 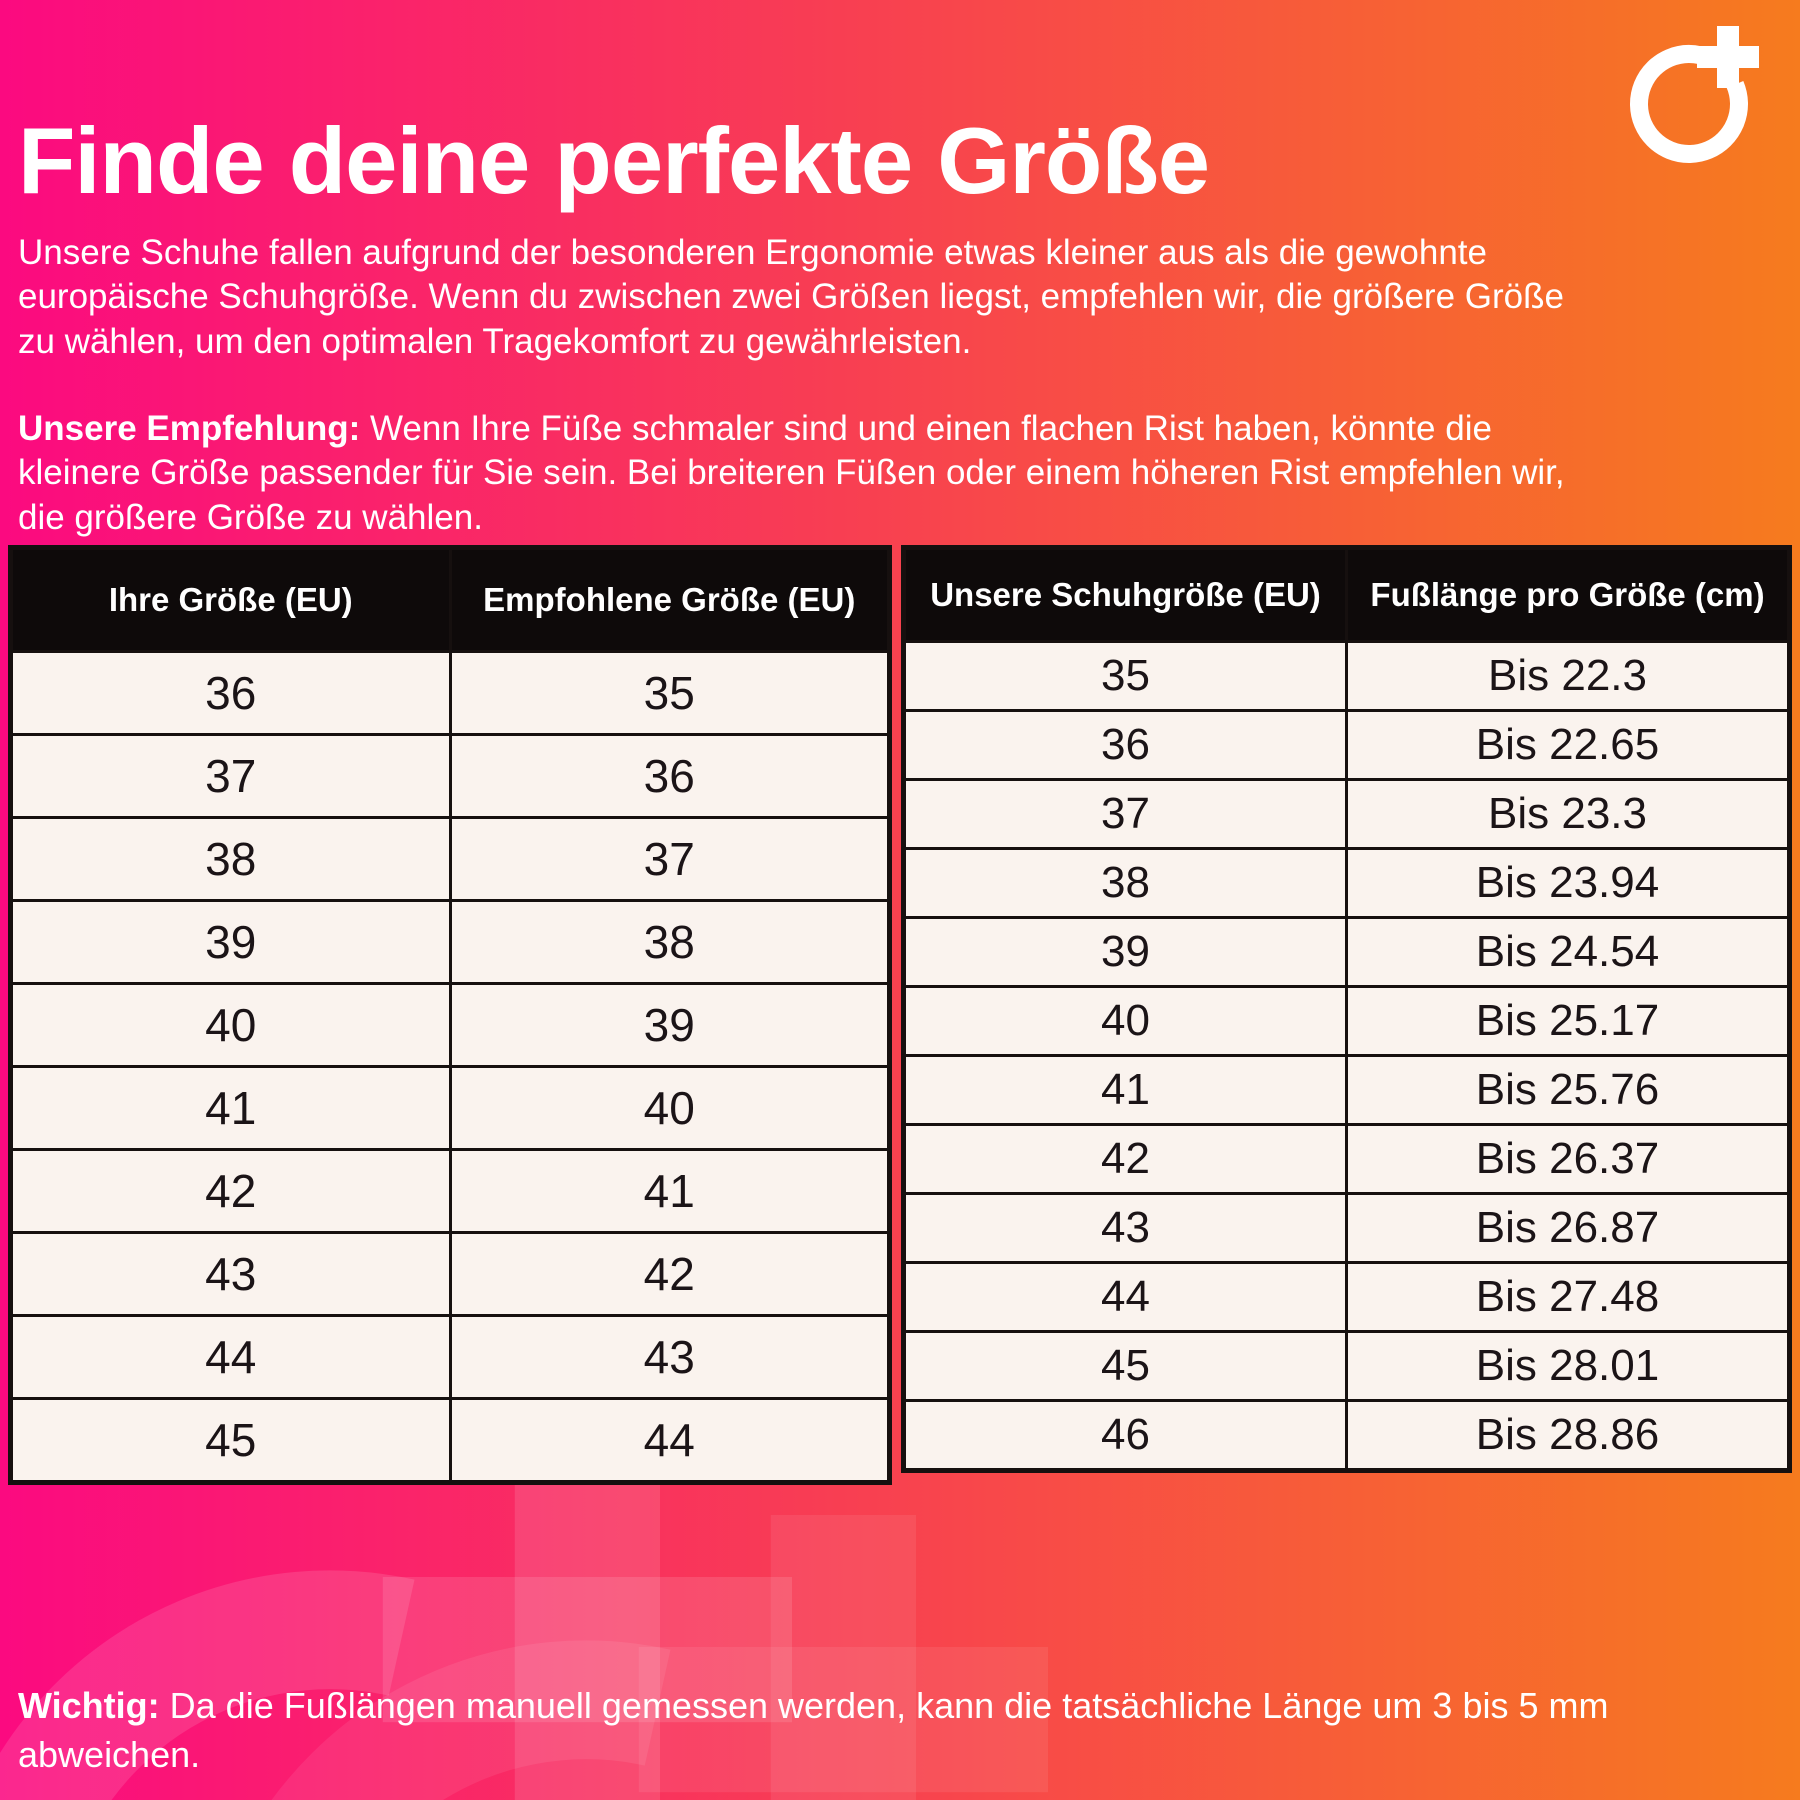 What do you see at coordinates (1568, 814) in the screenshot?
I see `foot-length-cell: Bis 23.3` at bounding box center [1568, 814].